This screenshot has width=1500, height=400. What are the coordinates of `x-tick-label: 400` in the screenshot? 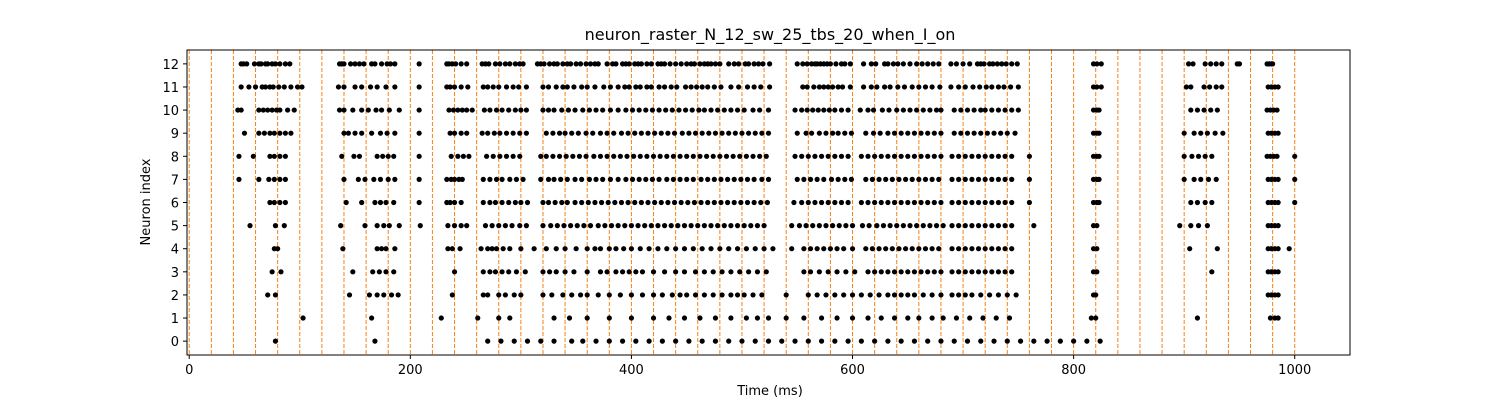 It's located at (631, 370).